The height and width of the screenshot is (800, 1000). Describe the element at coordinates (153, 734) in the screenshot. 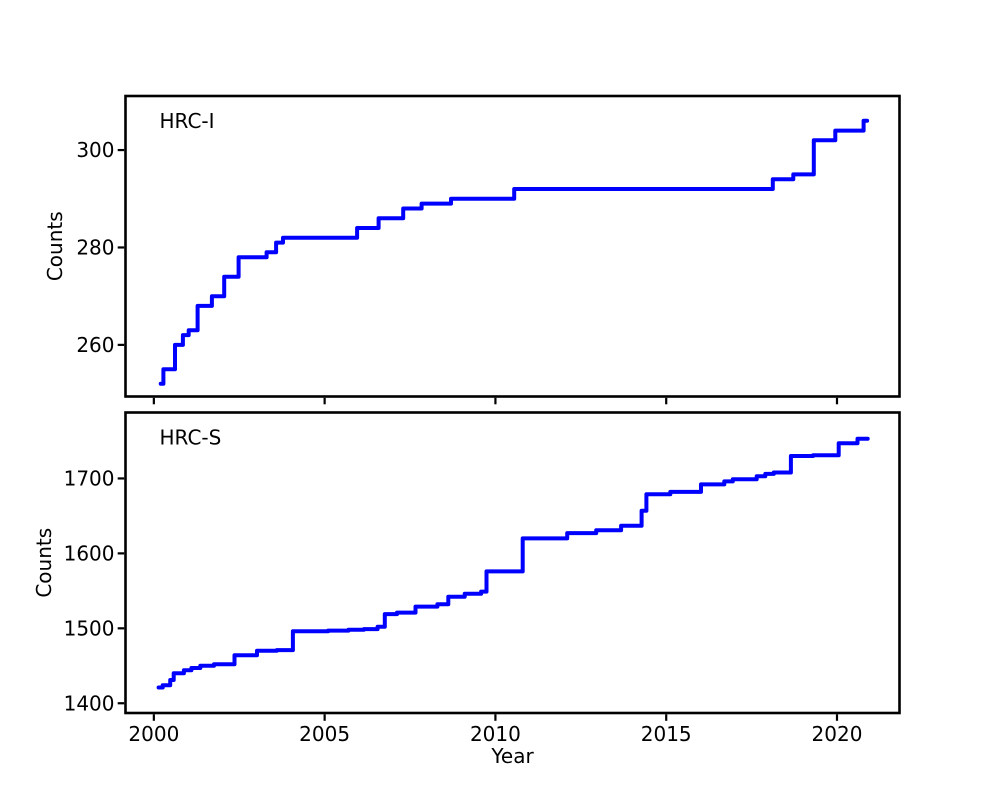

I see `hrc-s-x-tick-label: 2000` at that location.